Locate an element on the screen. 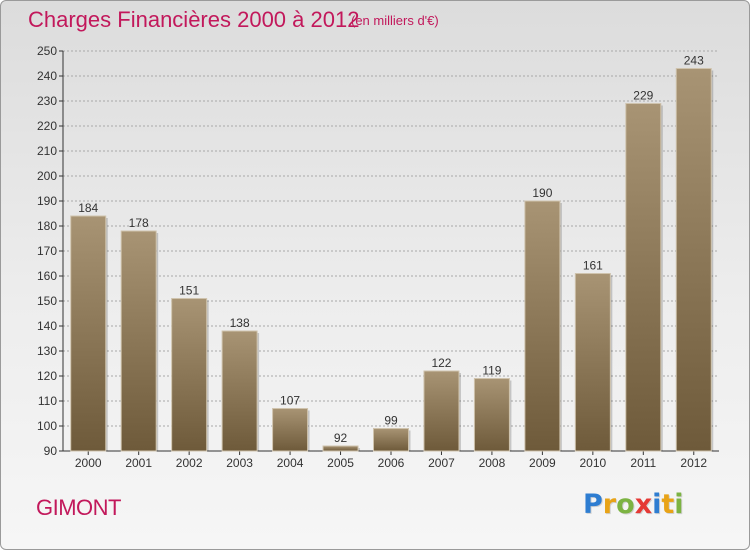 The width and height of the screenshot is (750, 550). data-label-2007: 122 is located at coordinates (441, 363).